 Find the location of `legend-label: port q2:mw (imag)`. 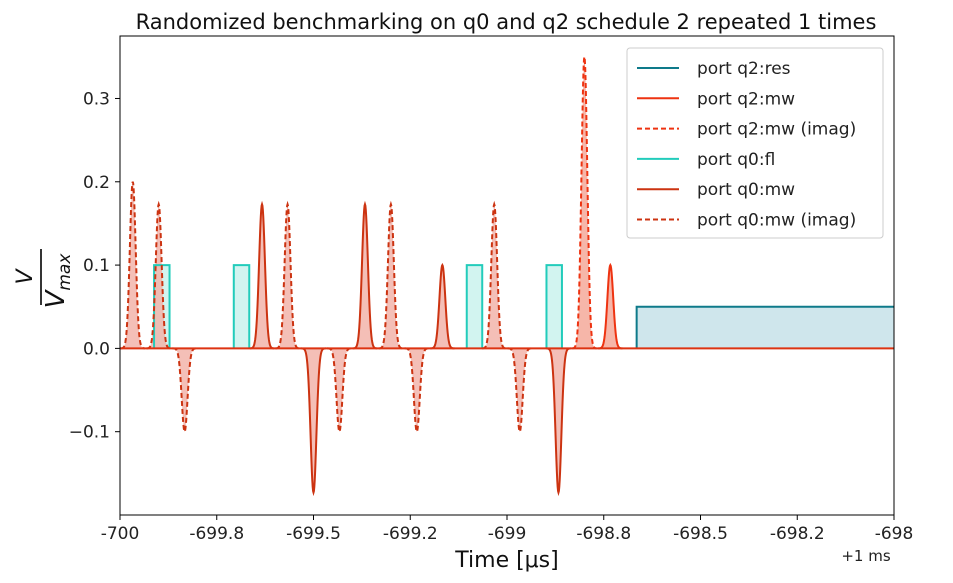

legend-label: port q2:mw (imag) is located at coordinates (776, 130).